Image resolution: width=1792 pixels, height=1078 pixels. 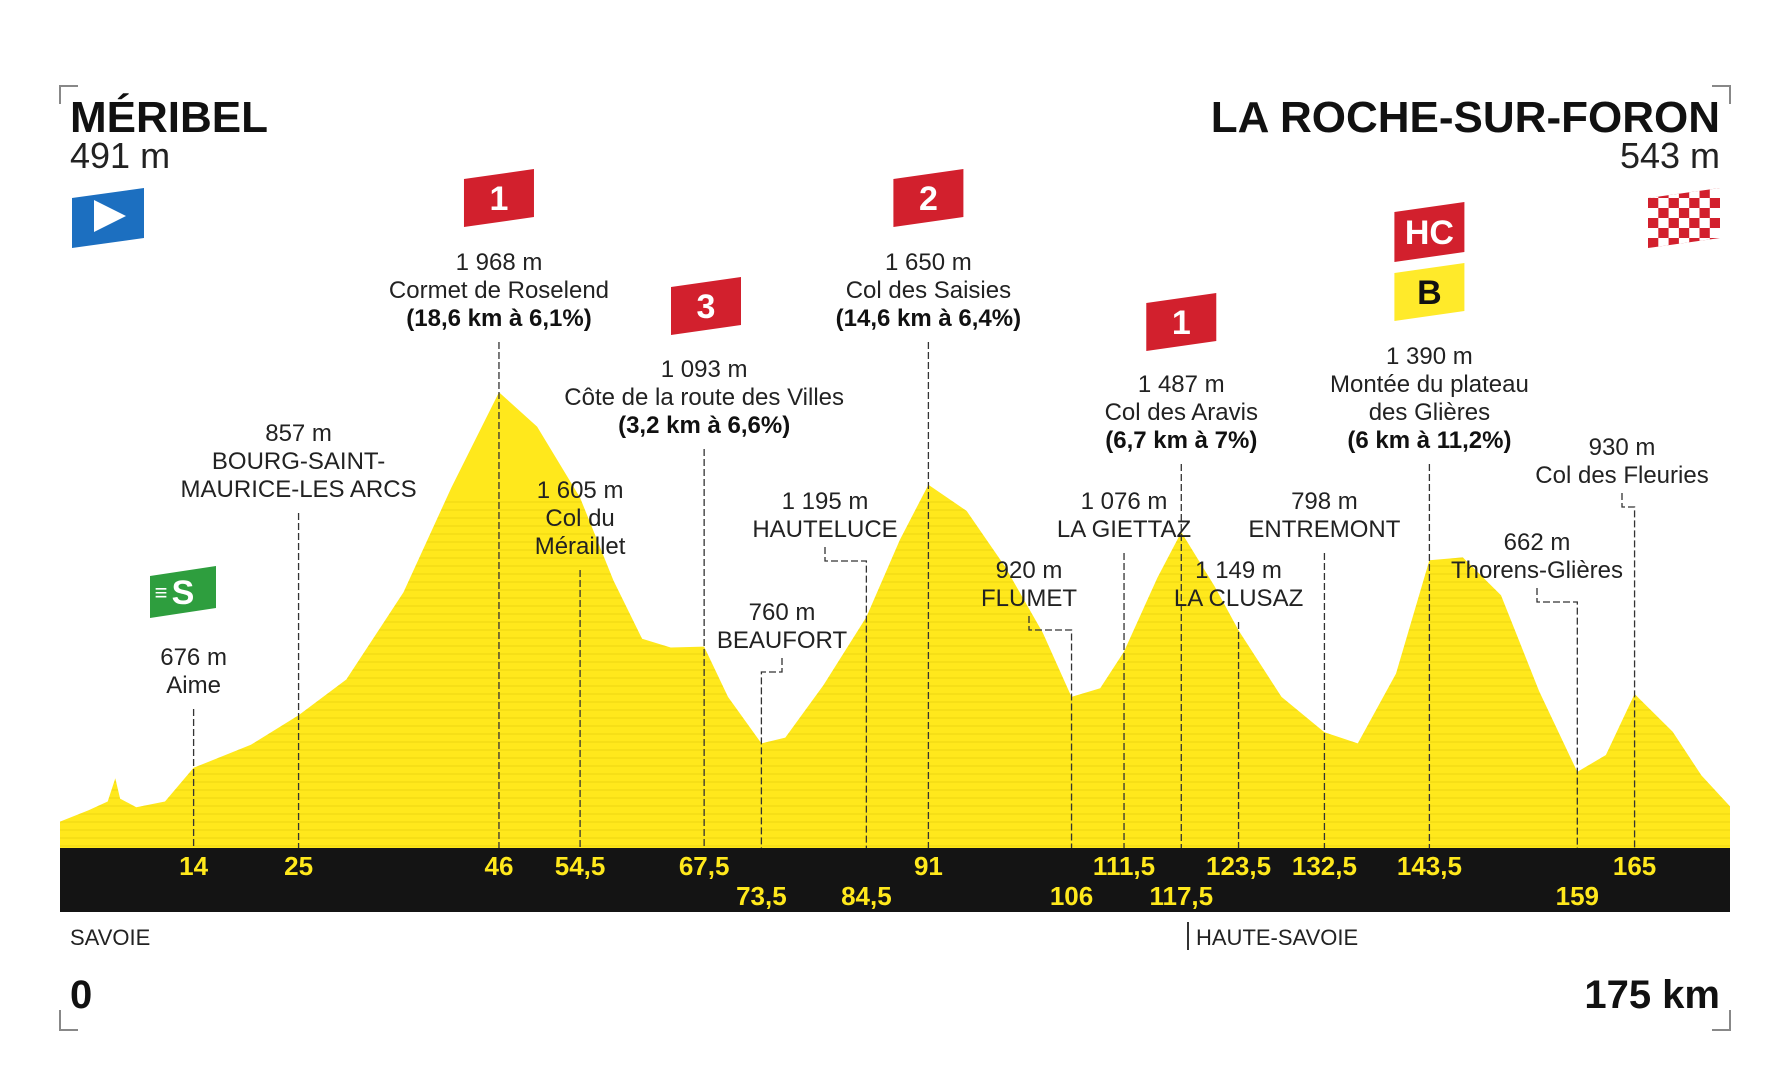 What do you see at coordinates (120, 155) in the screenshot?
I see `start-altitude: 491 m` at bounding box center [120, 155].